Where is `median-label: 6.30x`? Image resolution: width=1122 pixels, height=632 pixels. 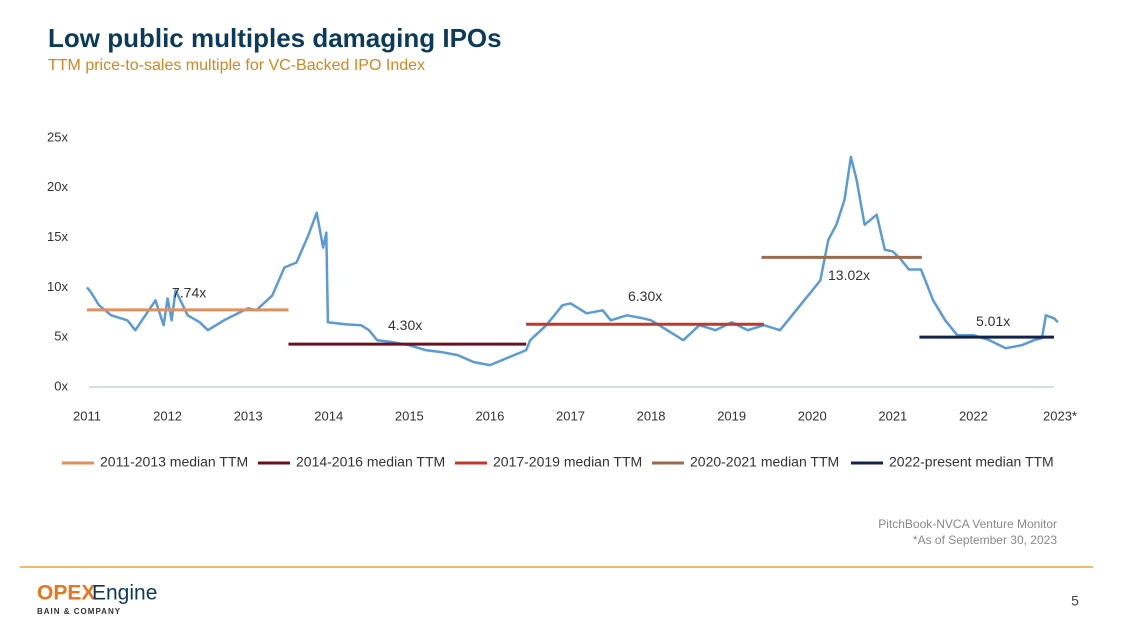 median-label: 6.30x is located at coordinates (645, 296).